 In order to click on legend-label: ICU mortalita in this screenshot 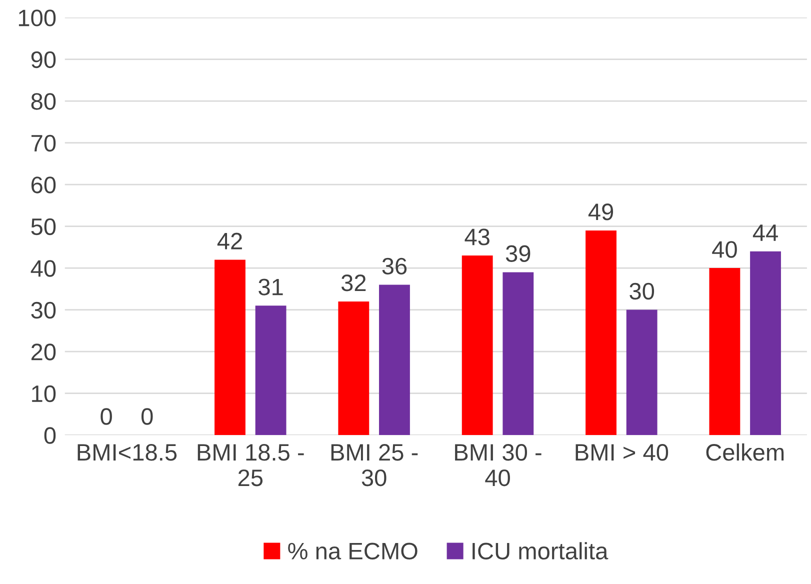, I will do `click(540, 551)`.